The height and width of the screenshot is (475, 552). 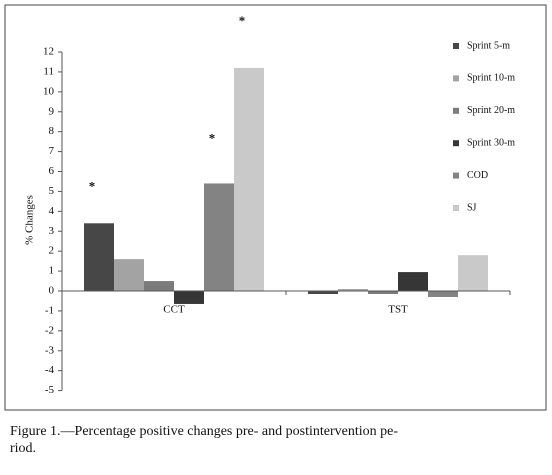 What do you see at coordinates (52, 191) in the screenshot?
I see `y-tick-label: 5` at bounding box center [52, 191].